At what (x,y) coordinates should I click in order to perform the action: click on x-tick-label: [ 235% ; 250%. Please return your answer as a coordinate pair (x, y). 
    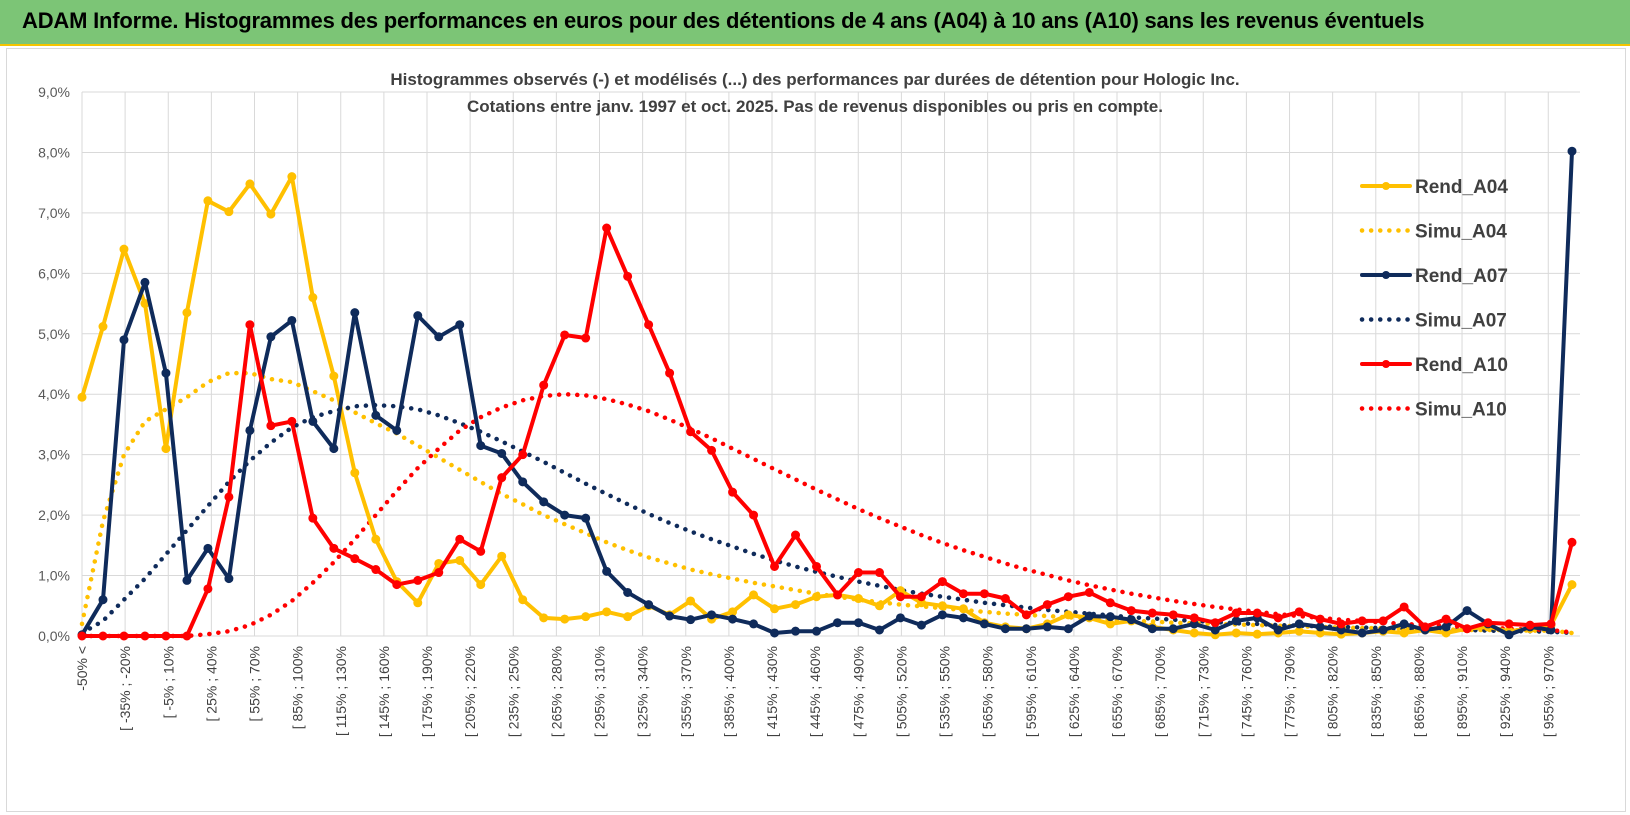
    Looking at the image, I should click on (513, 691).